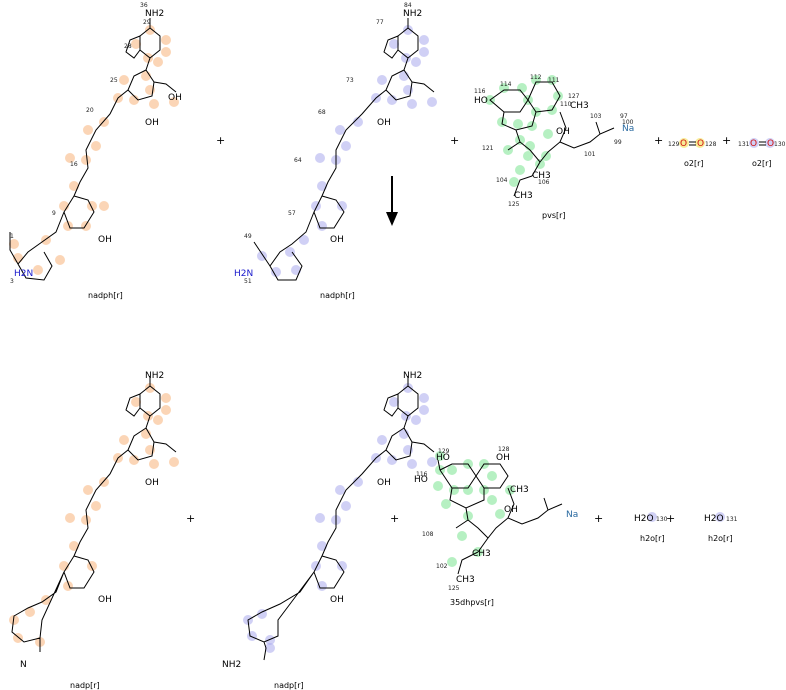 This screenshot has height=690, width=786. Describe the element at coordinates (74, 164) in the screenshot. I see `svg-text: 16` at that location.